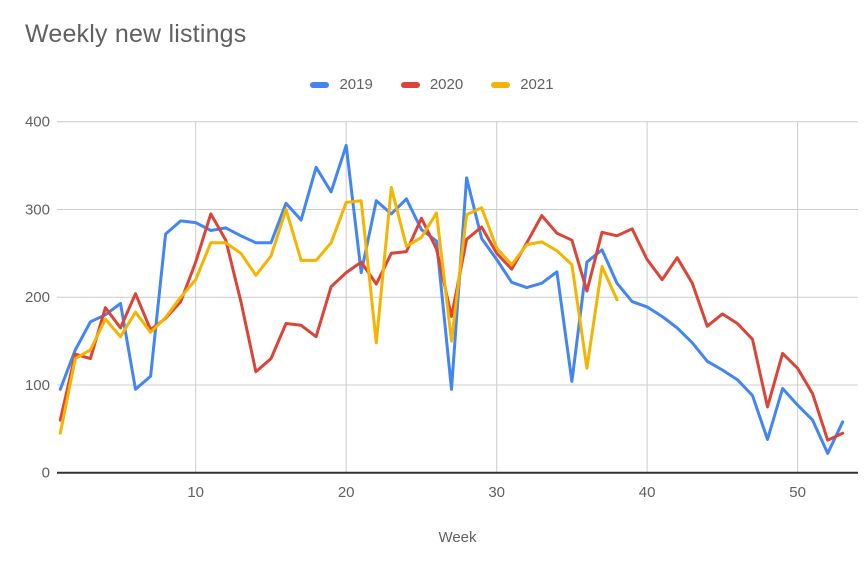  What do you see at coordinates (647, 492) in the screenshot?
I see `x-tick-label: 40` at bounding box center [647, 492].